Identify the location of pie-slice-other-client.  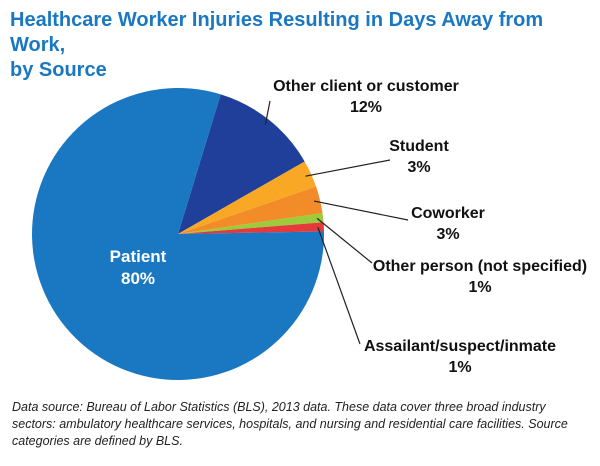
(241, 164).